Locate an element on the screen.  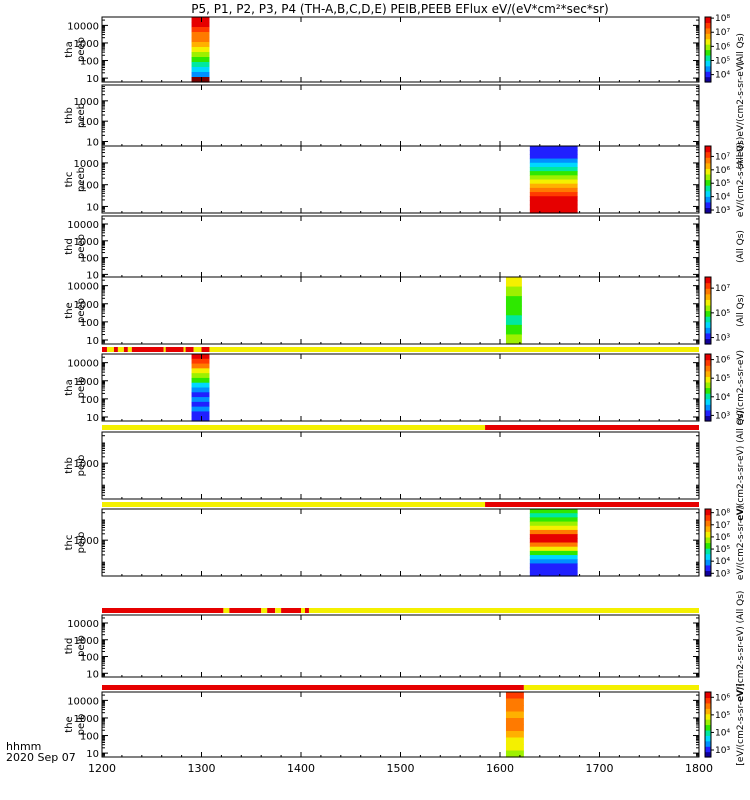
panel-thd-peeb: 10000 1000 100 10 thd peeb (All Qs) is located at coordinates (405, 248).